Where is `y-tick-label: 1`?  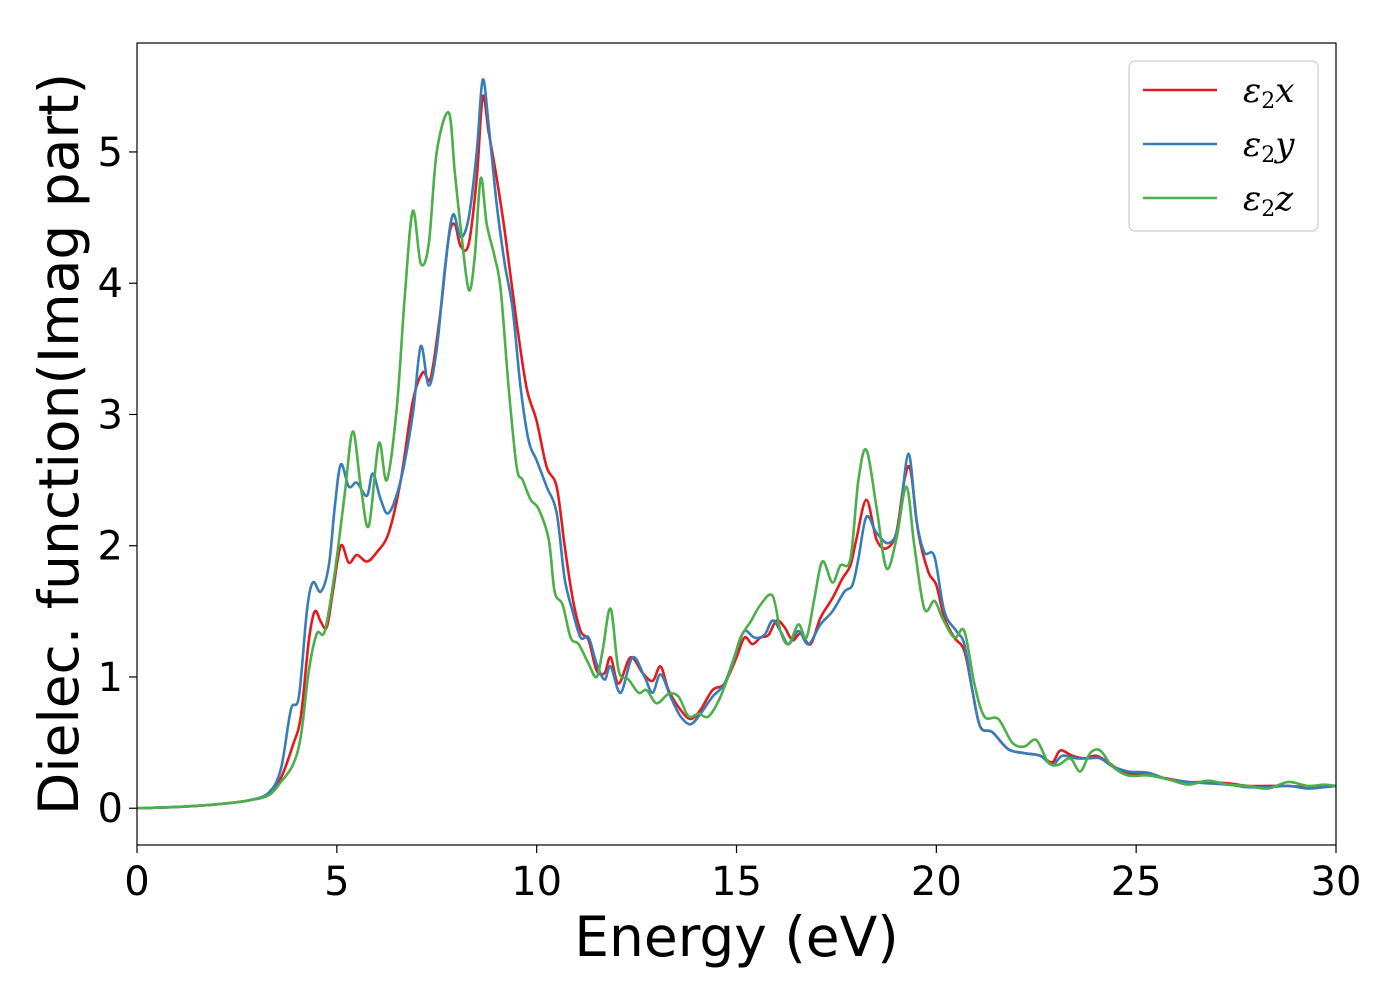
y-tick-label: 1 is located at coordinates (110, 678).